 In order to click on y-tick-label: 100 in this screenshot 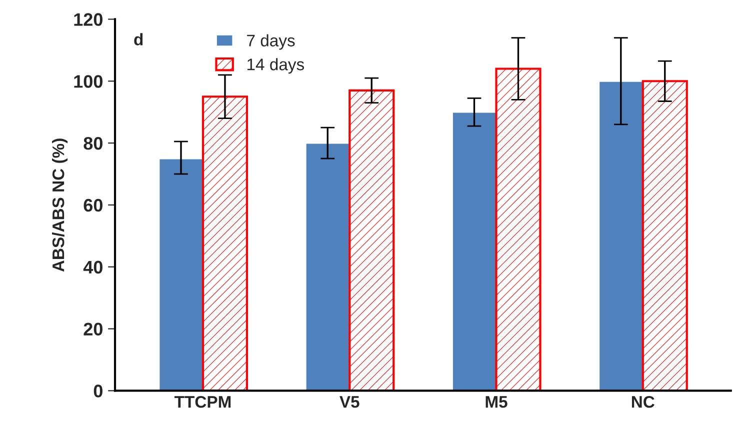, I will do `click(88, 81)`.